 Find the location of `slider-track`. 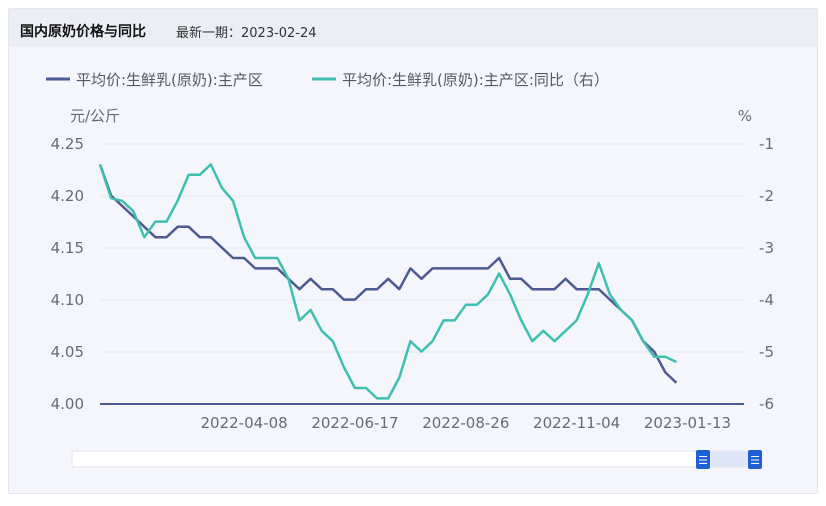

slider-track is located at coordinates (413, 459).